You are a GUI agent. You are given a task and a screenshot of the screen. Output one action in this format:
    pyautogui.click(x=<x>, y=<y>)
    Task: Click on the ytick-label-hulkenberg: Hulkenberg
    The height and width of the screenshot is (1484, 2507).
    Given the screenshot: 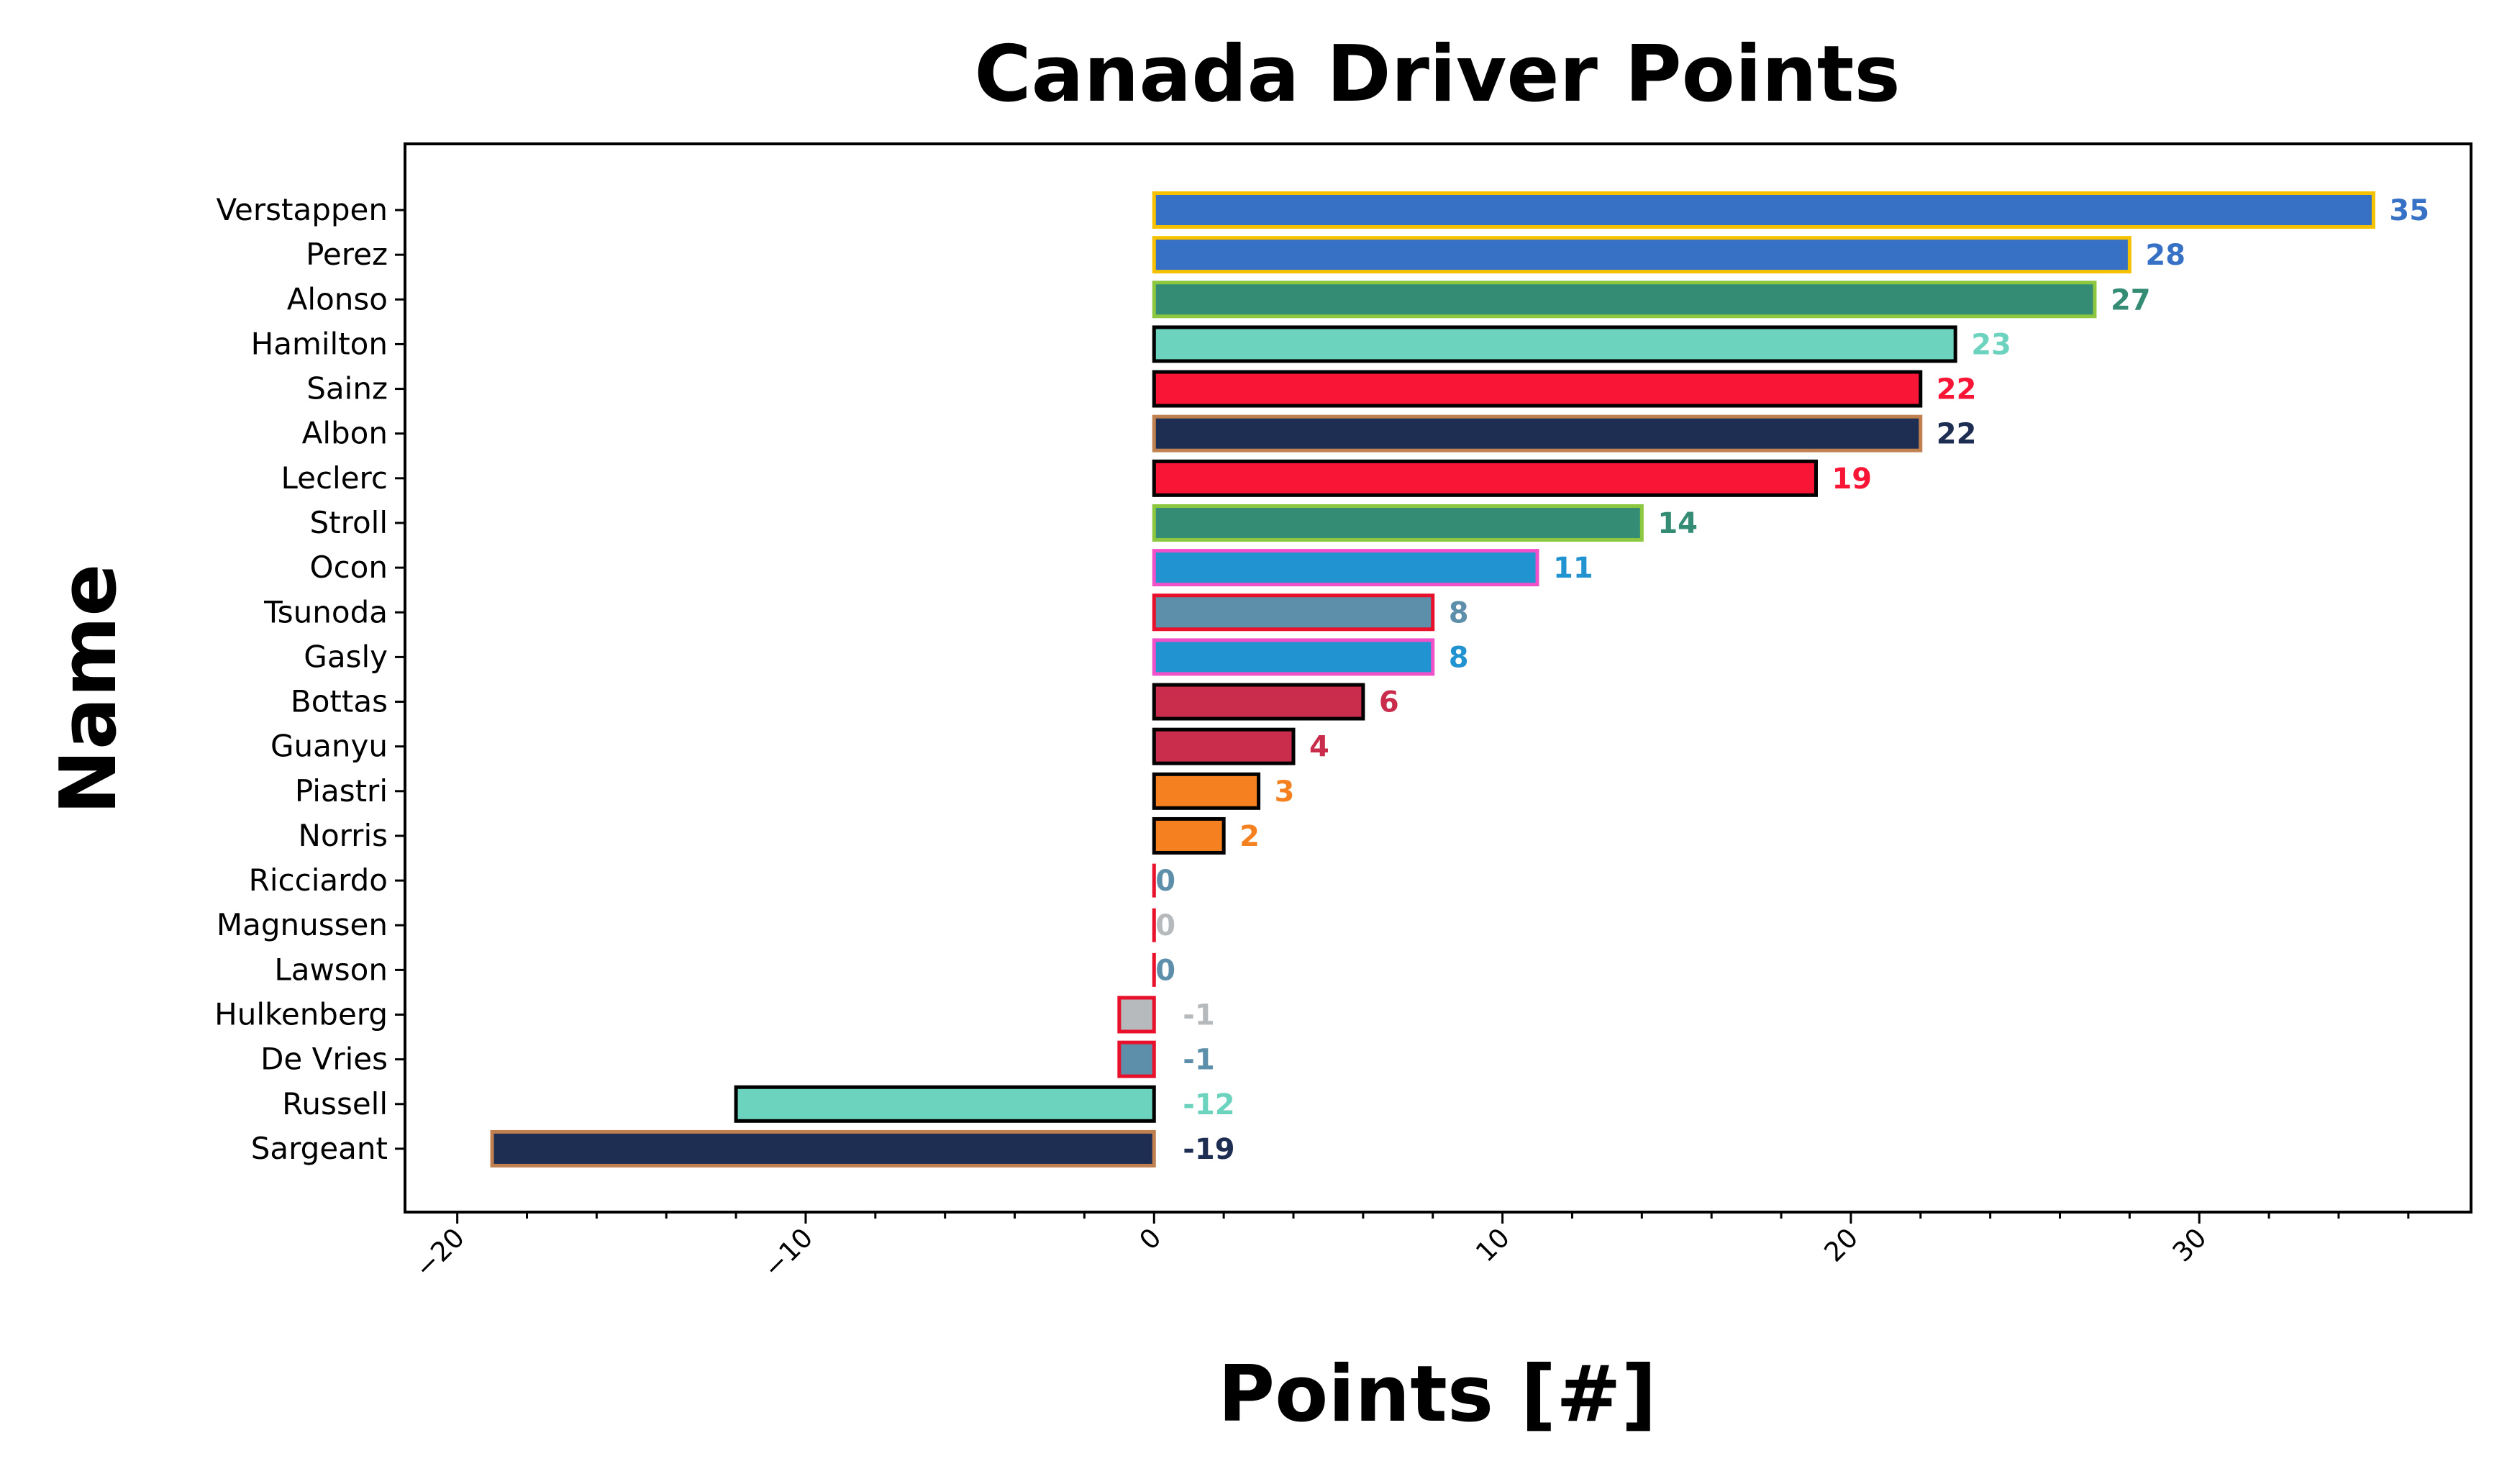 What is the action you would take?
    pyautogui.click(x=301, y=1014)
    